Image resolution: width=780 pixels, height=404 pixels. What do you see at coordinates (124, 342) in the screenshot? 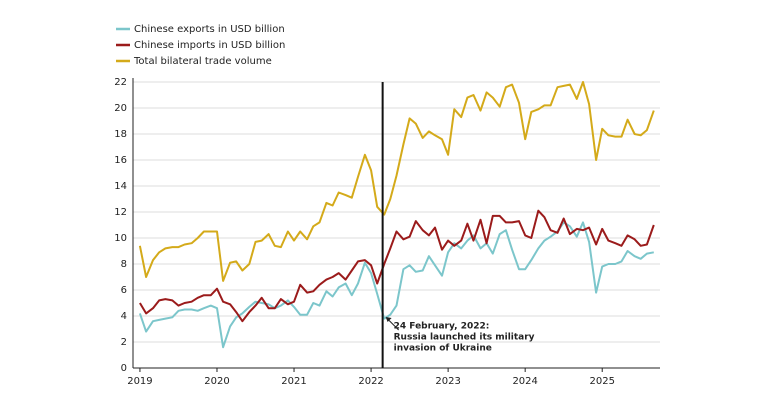
I see `y-tick-label: 2` at bounding box center [124, 342].